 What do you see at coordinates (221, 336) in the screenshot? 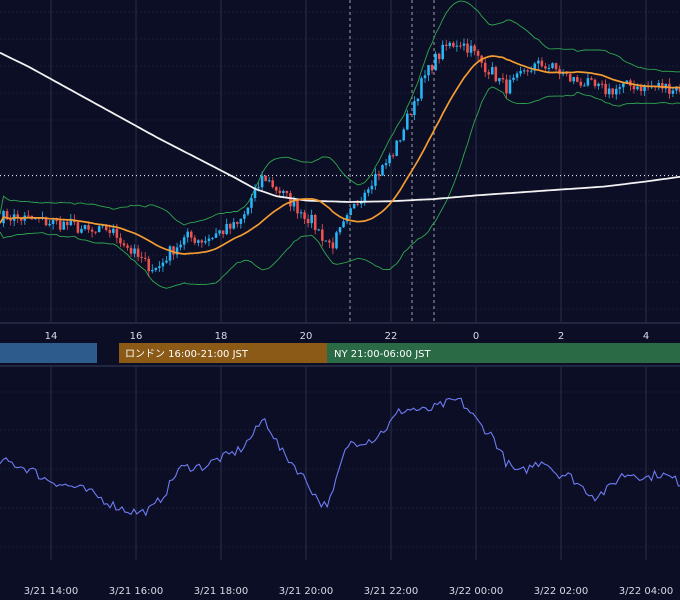
I see `top-axis-tick-label: 18` at bounding box center [221, 336].